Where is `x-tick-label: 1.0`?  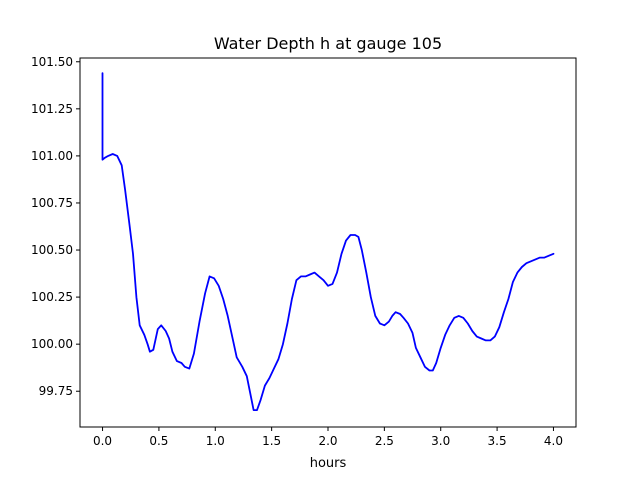
x-tick-label: 1.0 is located at coordinates (215, 441).